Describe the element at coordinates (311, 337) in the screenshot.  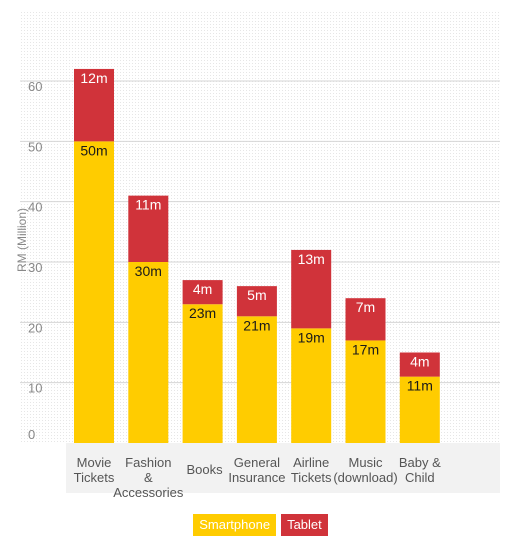
I see `bar-label-smartphone: 19m` at that location.